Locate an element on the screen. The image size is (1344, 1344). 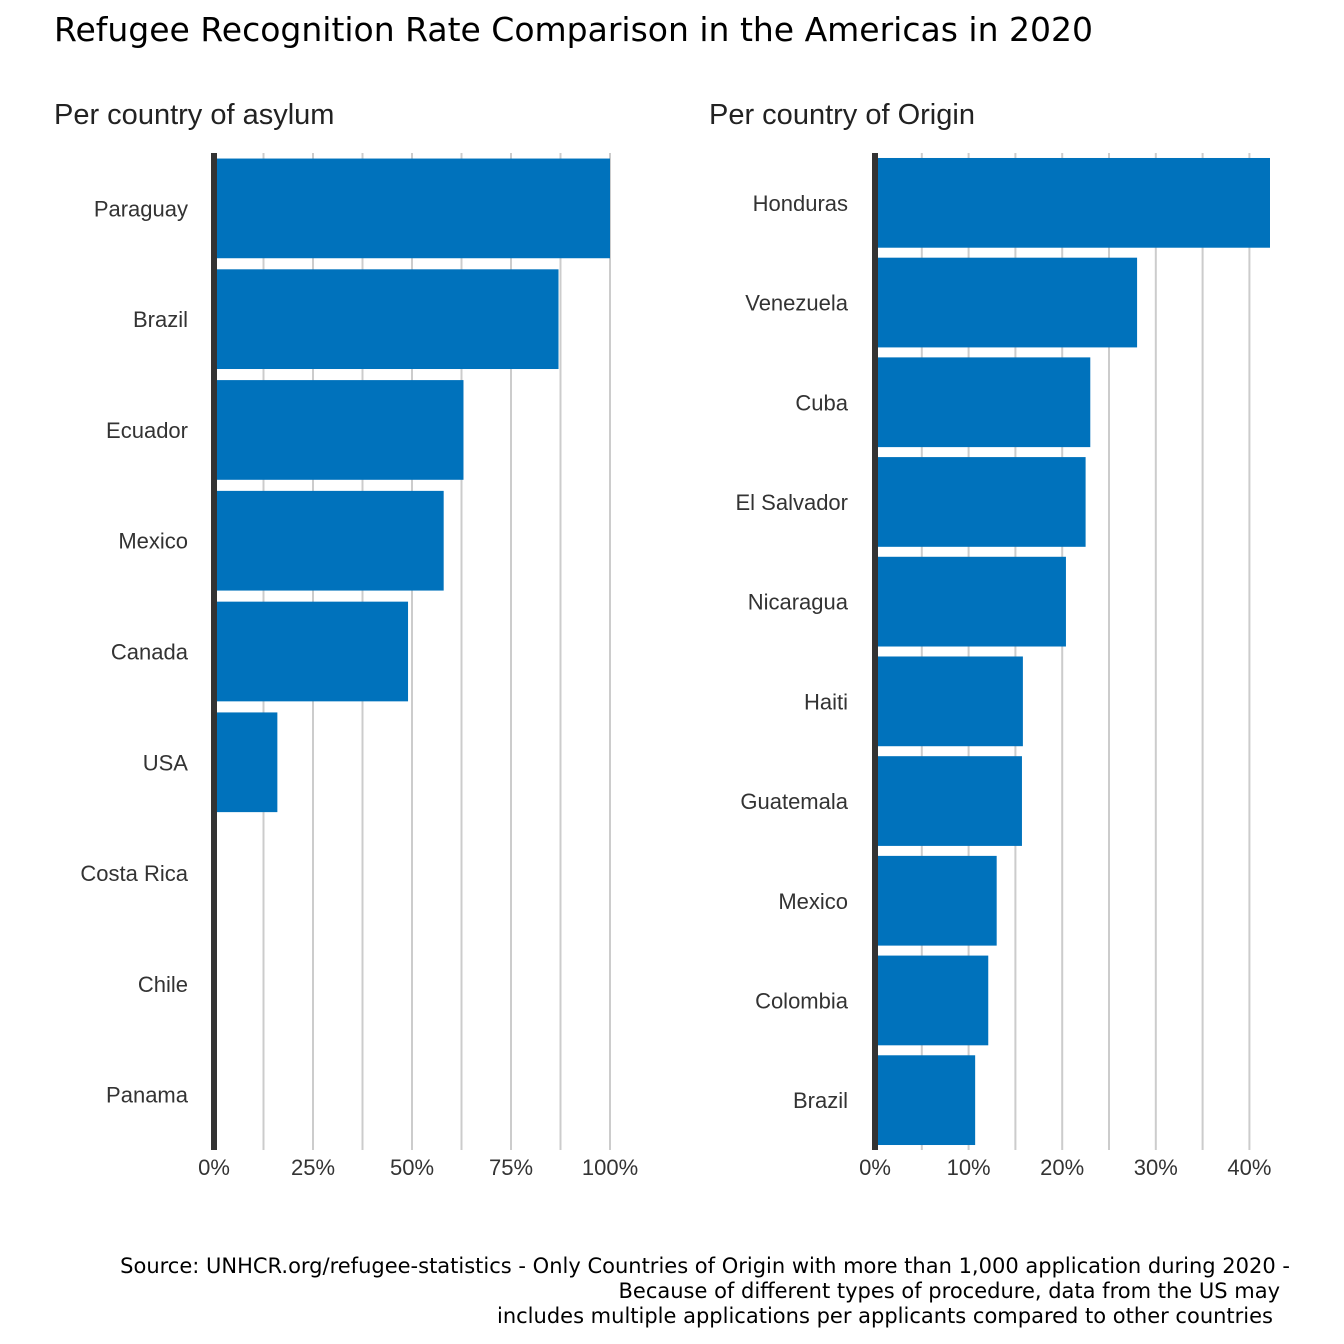
x-tick-label: 75% is located at coordinates (511, 1167).